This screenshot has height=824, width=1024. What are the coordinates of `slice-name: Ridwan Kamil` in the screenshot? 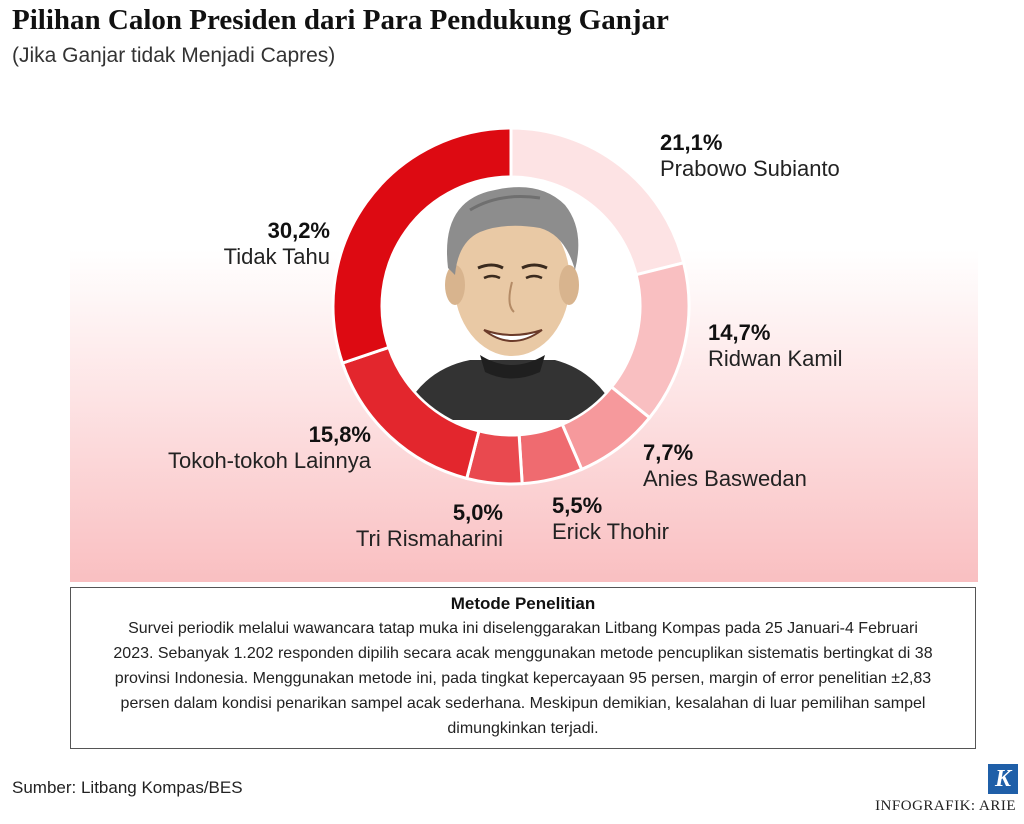 It's located at (775, 359).